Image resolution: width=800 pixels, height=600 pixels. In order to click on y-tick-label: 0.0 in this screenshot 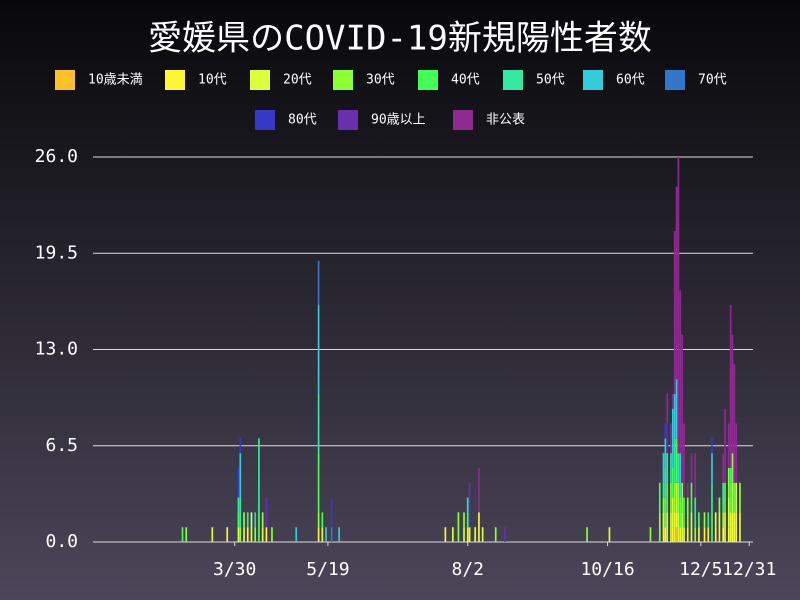, I will do `click(61, 541)`.